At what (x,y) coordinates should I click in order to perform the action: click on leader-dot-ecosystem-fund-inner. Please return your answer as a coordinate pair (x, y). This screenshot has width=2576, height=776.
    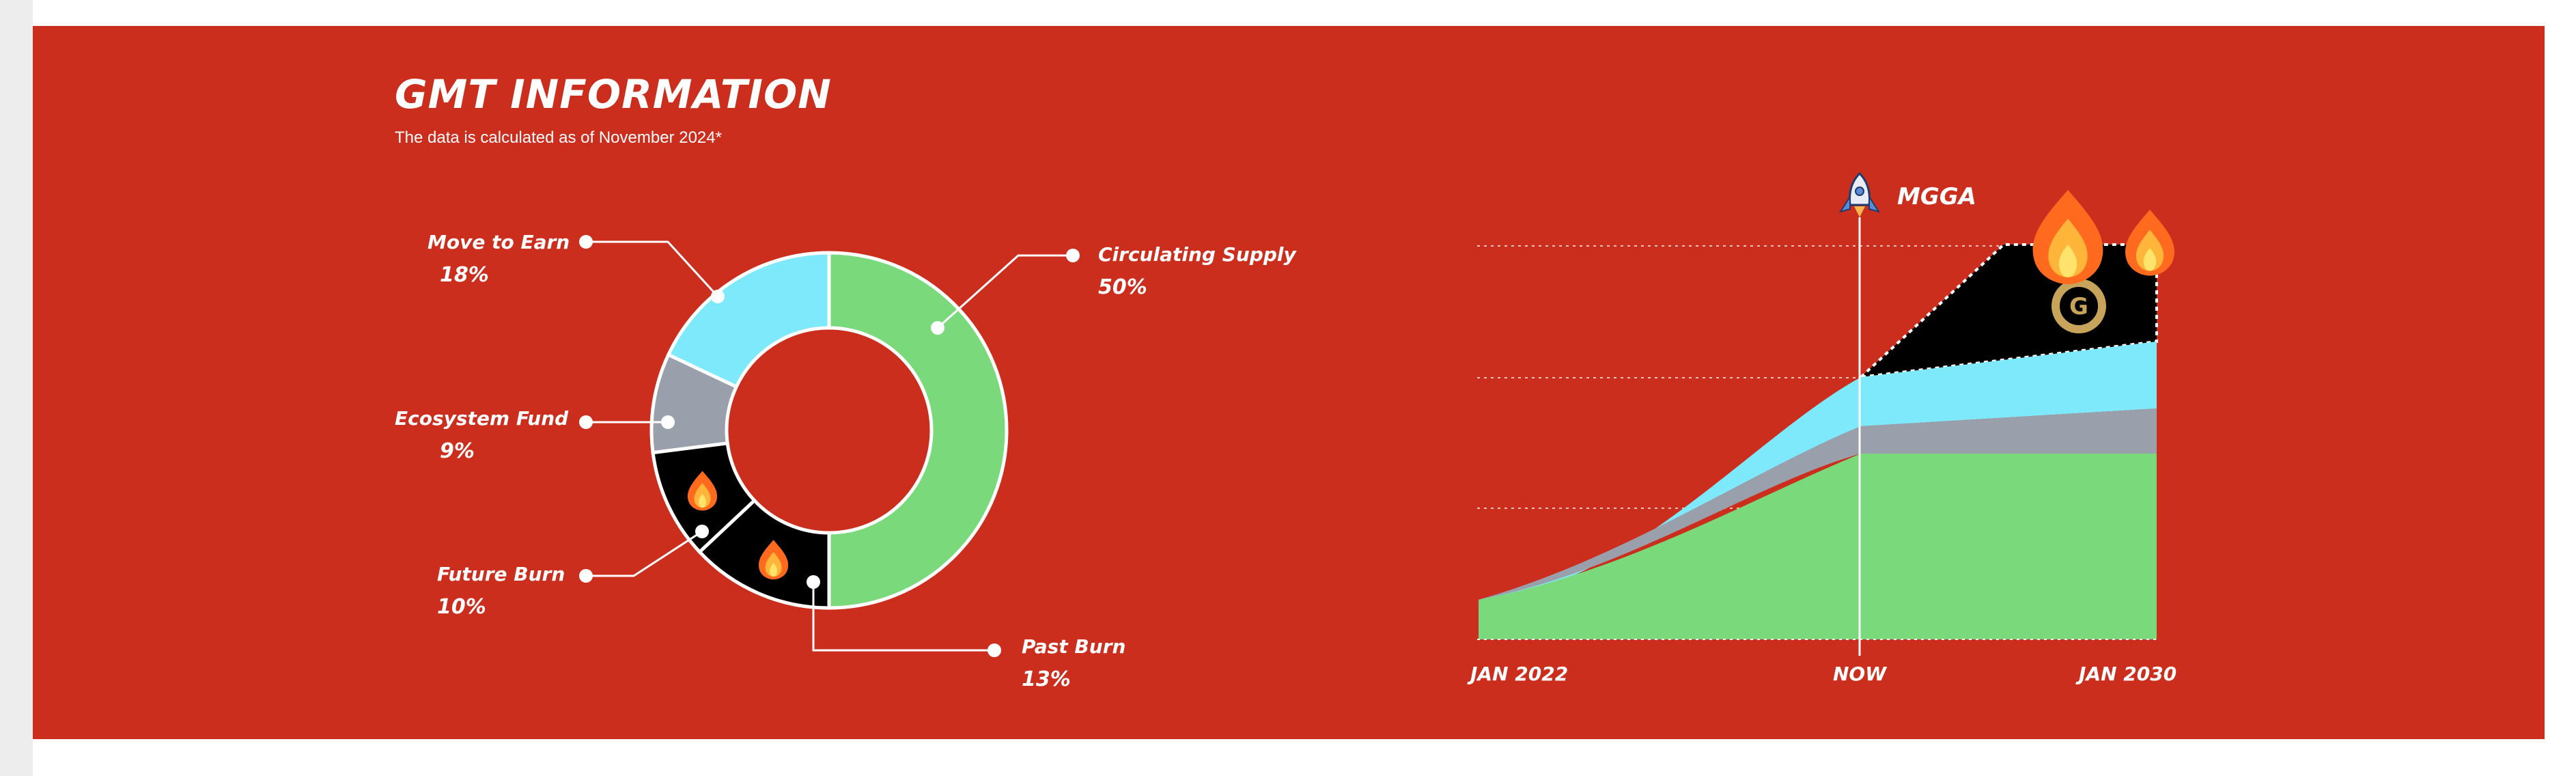
    Looking at the image, I should click on (668, 422).